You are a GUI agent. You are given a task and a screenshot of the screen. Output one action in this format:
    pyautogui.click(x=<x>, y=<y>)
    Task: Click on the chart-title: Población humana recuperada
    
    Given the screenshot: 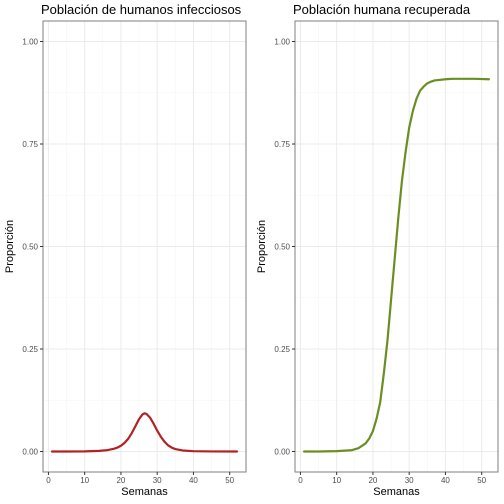 What is the action you would take?
    pyautogui.click(x=382, y=9)
    